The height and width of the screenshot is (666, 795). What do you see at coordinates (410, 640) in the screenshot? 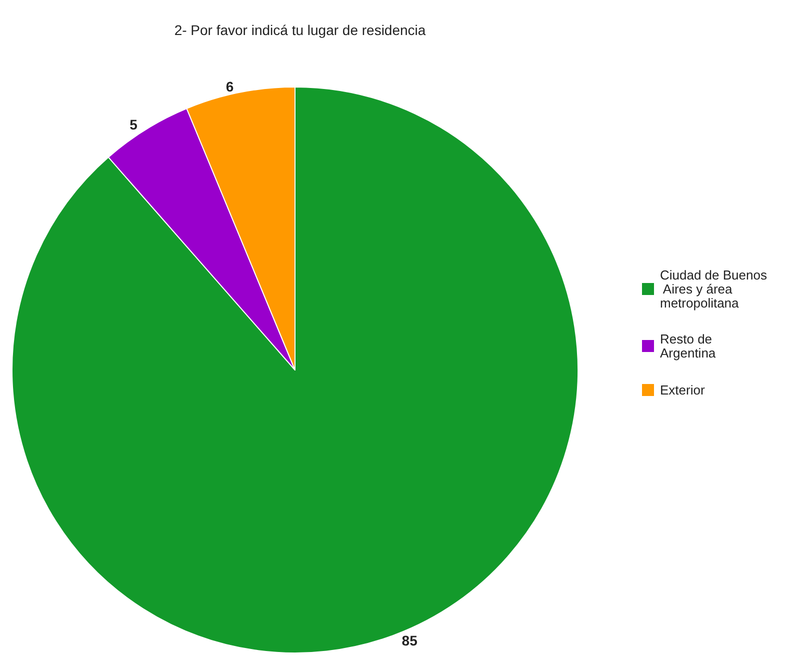
I see `data-label: 85` at bounding box center [410, 640].